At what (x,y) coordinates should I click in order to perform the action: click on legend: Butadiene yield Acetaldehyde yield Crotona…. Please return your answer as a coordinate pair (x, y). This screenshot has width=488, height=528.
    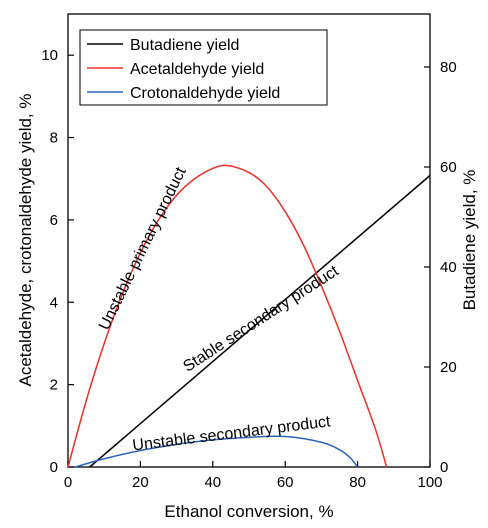
    Looking at the image, I should click on (203, 67).